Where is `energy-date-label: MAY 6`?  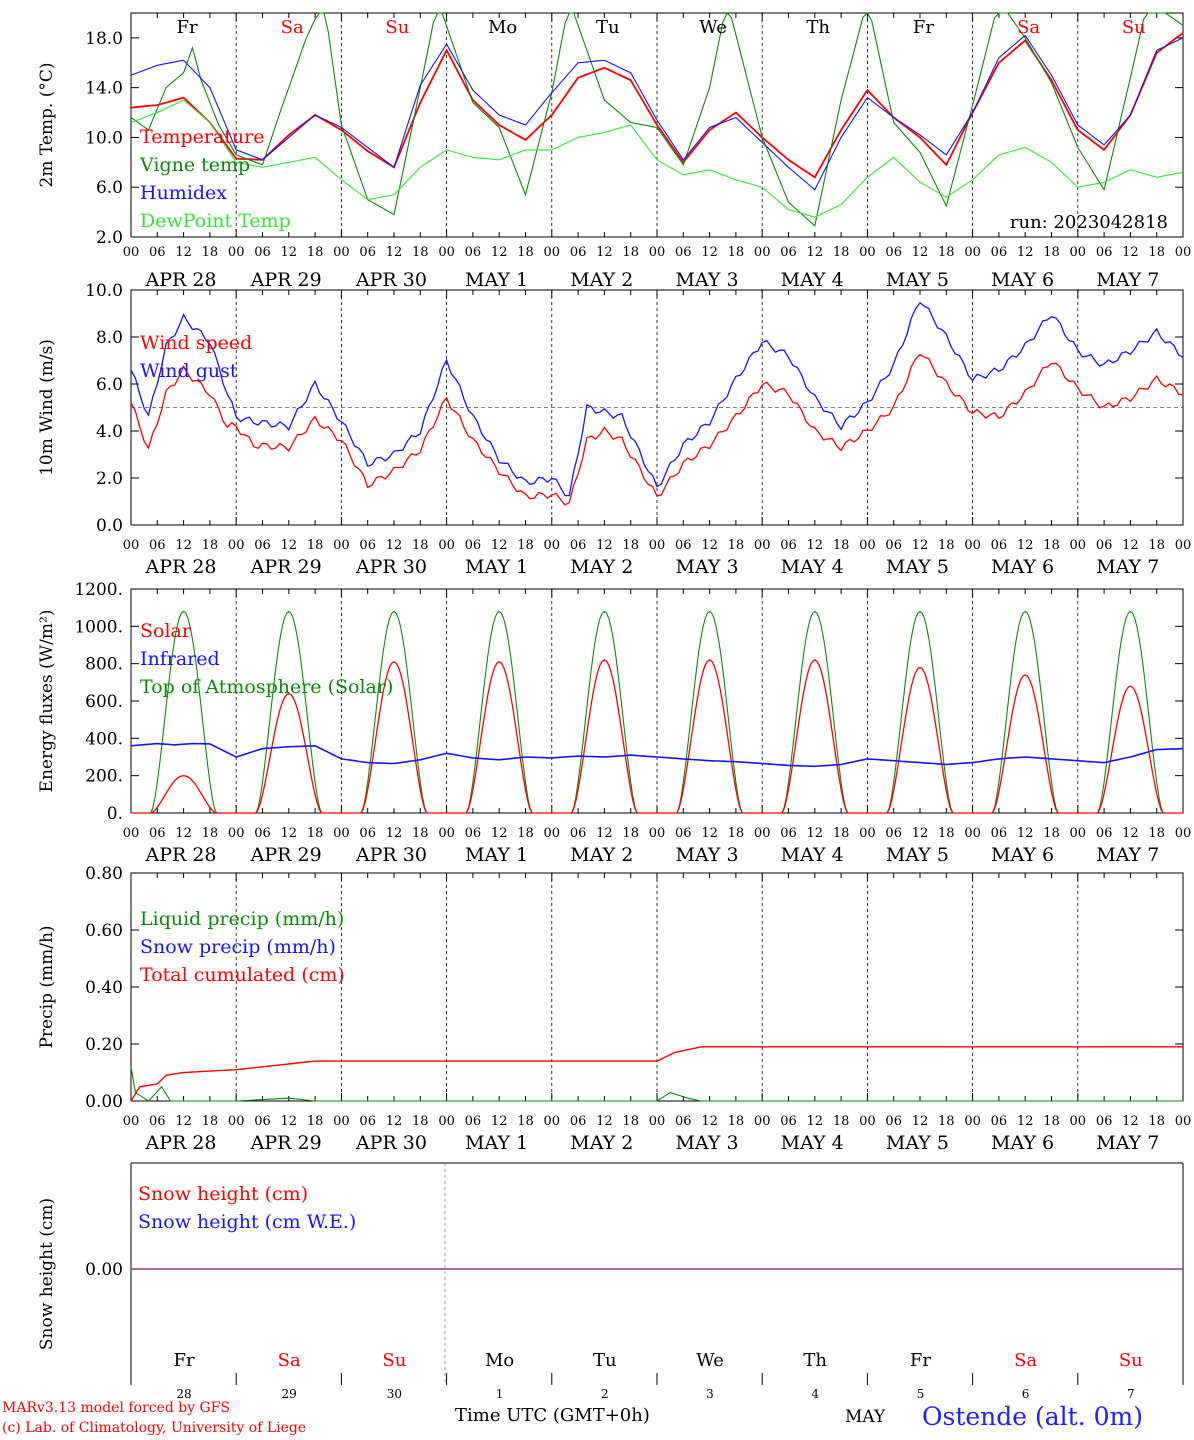
energy-date-label: MAY 6 is located at coordinates (1022, 855).